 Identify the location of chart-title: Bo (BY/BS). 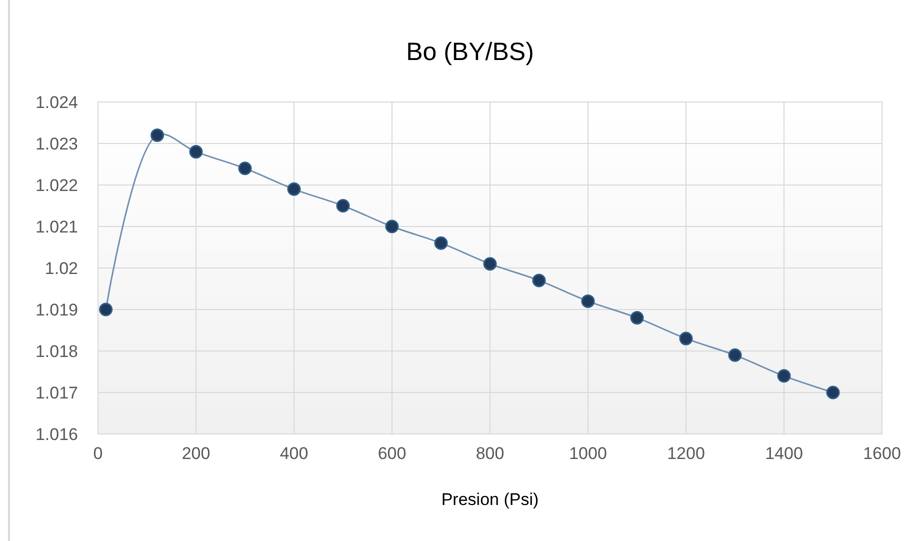
(470, 52).